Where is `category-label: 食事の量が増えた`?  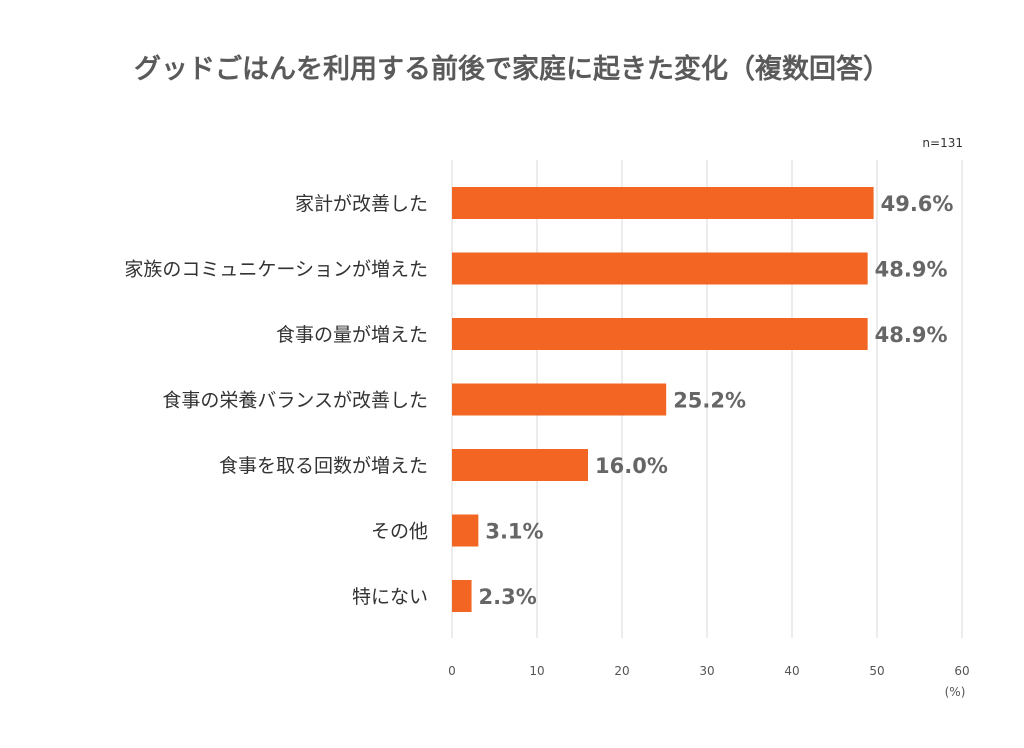
category-label: 食事の量が増えた is located at coordinates (352, 335).